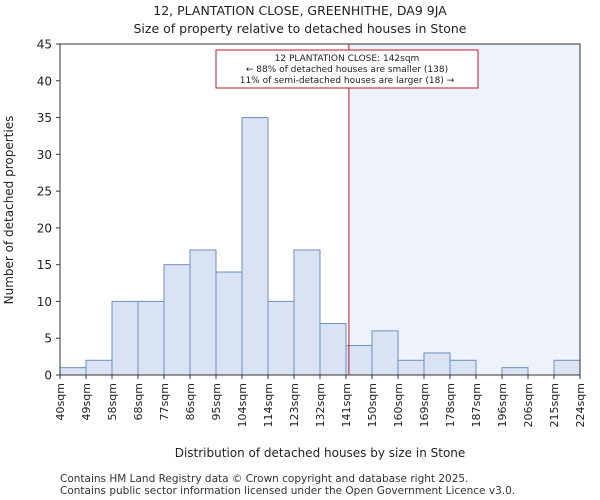 This screenshot has height=500, width=600. Describe the element at coordinates (44, 265) in the screenshot. I see `y-tick-label: 15` at that location.